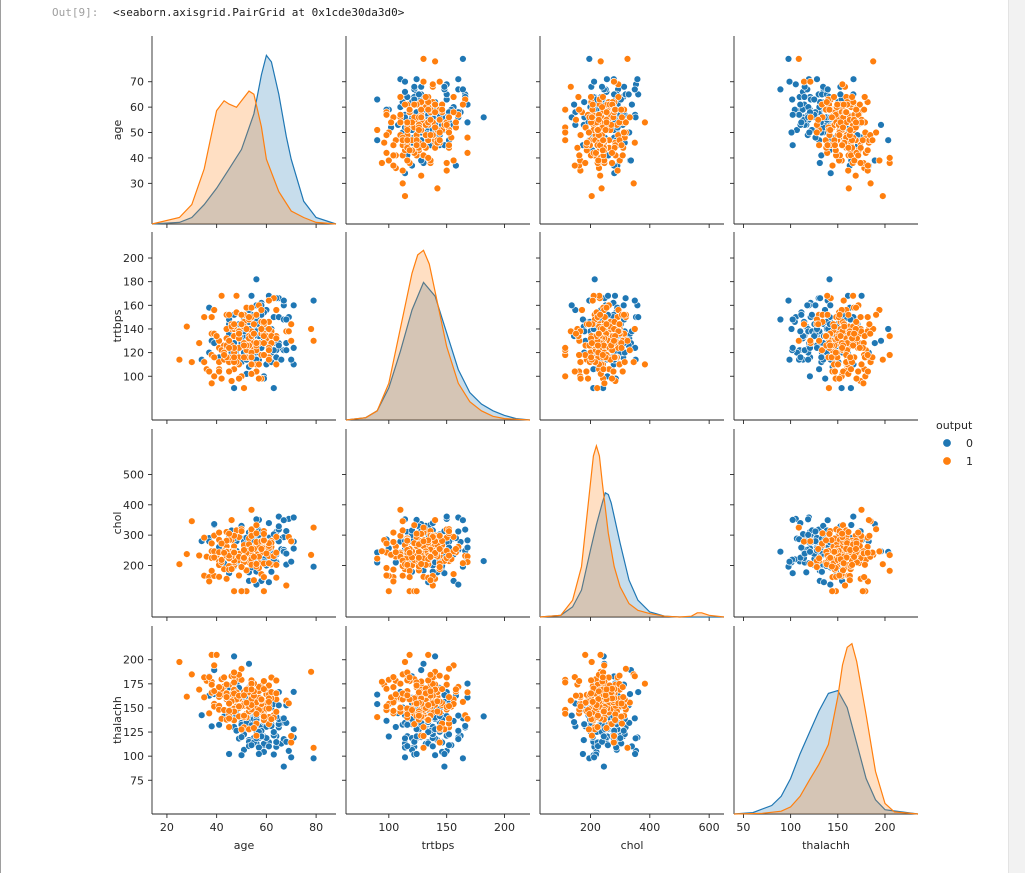  Describe the element at coordinates (824, 525) in the screenshot. I see `panel-chol-vs-thalachh` at that location.